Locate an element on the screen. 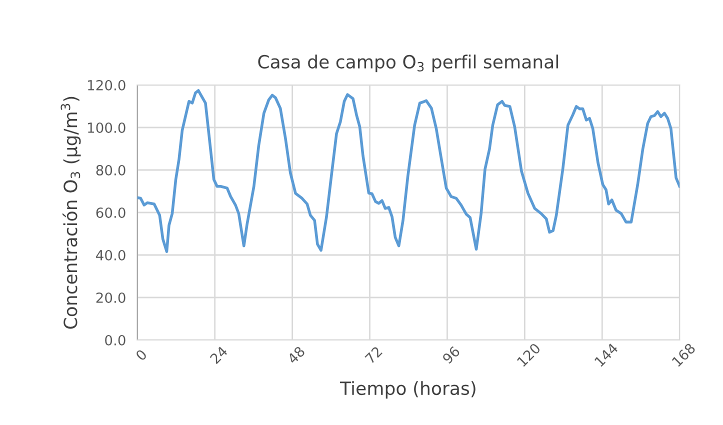  y-tick-label: 20.0 is located at coordinates (111, 297).